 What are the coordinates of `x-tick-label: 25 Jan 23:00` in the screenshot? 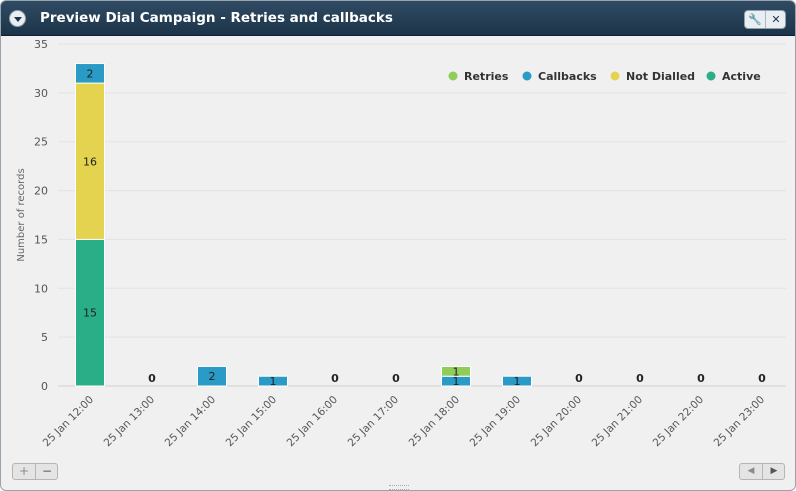 It's located at (739, 421).